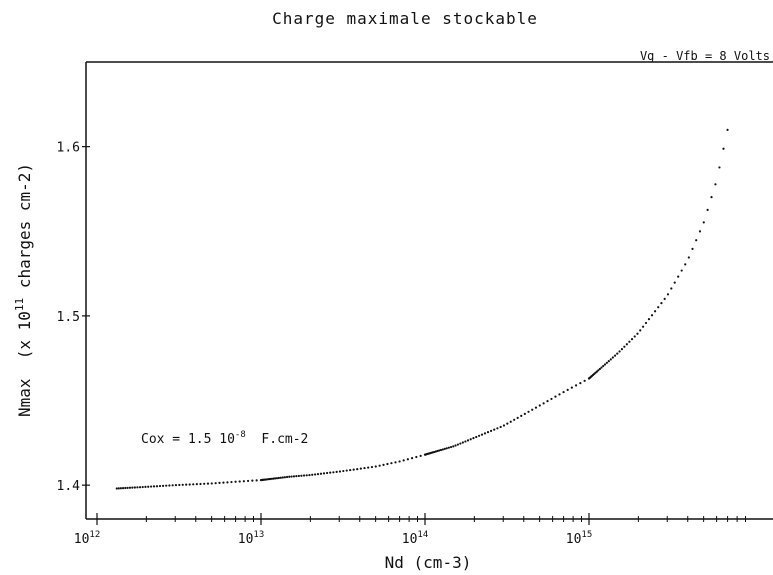 This screenshot has height=575, width=773. Describe the element at coordinates (240, 435) in the screenshot. I see `cox-annotation-exponent: -8` at that location.